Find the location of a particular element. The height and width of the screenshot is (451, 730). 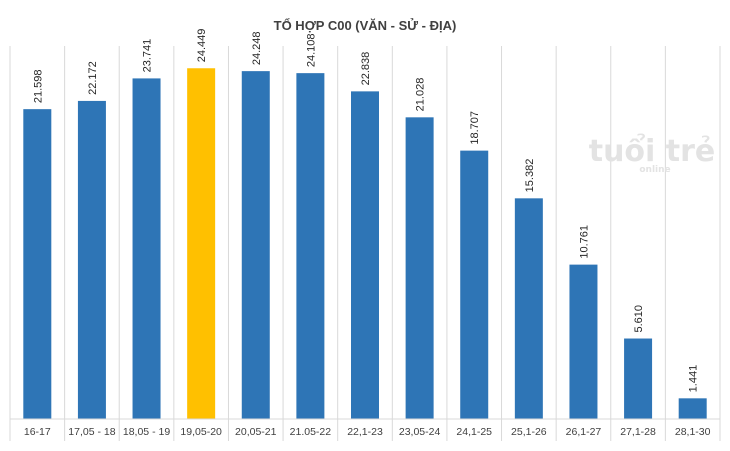

category-label-6: 21.05-22 is located at coordinates (311, 432).